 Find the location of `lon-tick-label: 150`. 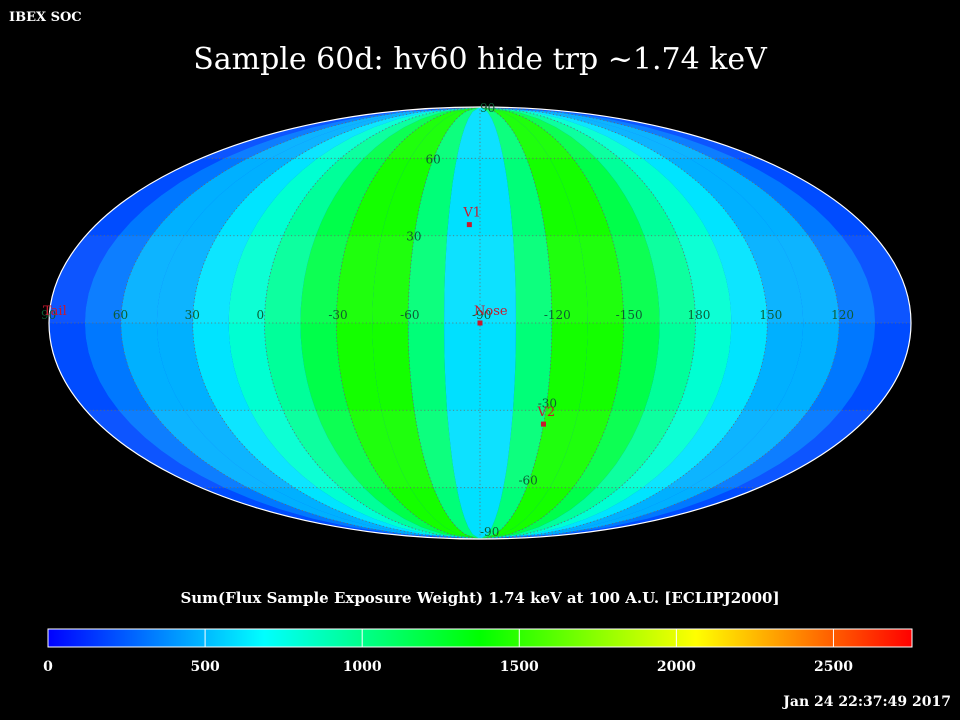

lon-tick-label: 150 is located at coordinates (770, 315).